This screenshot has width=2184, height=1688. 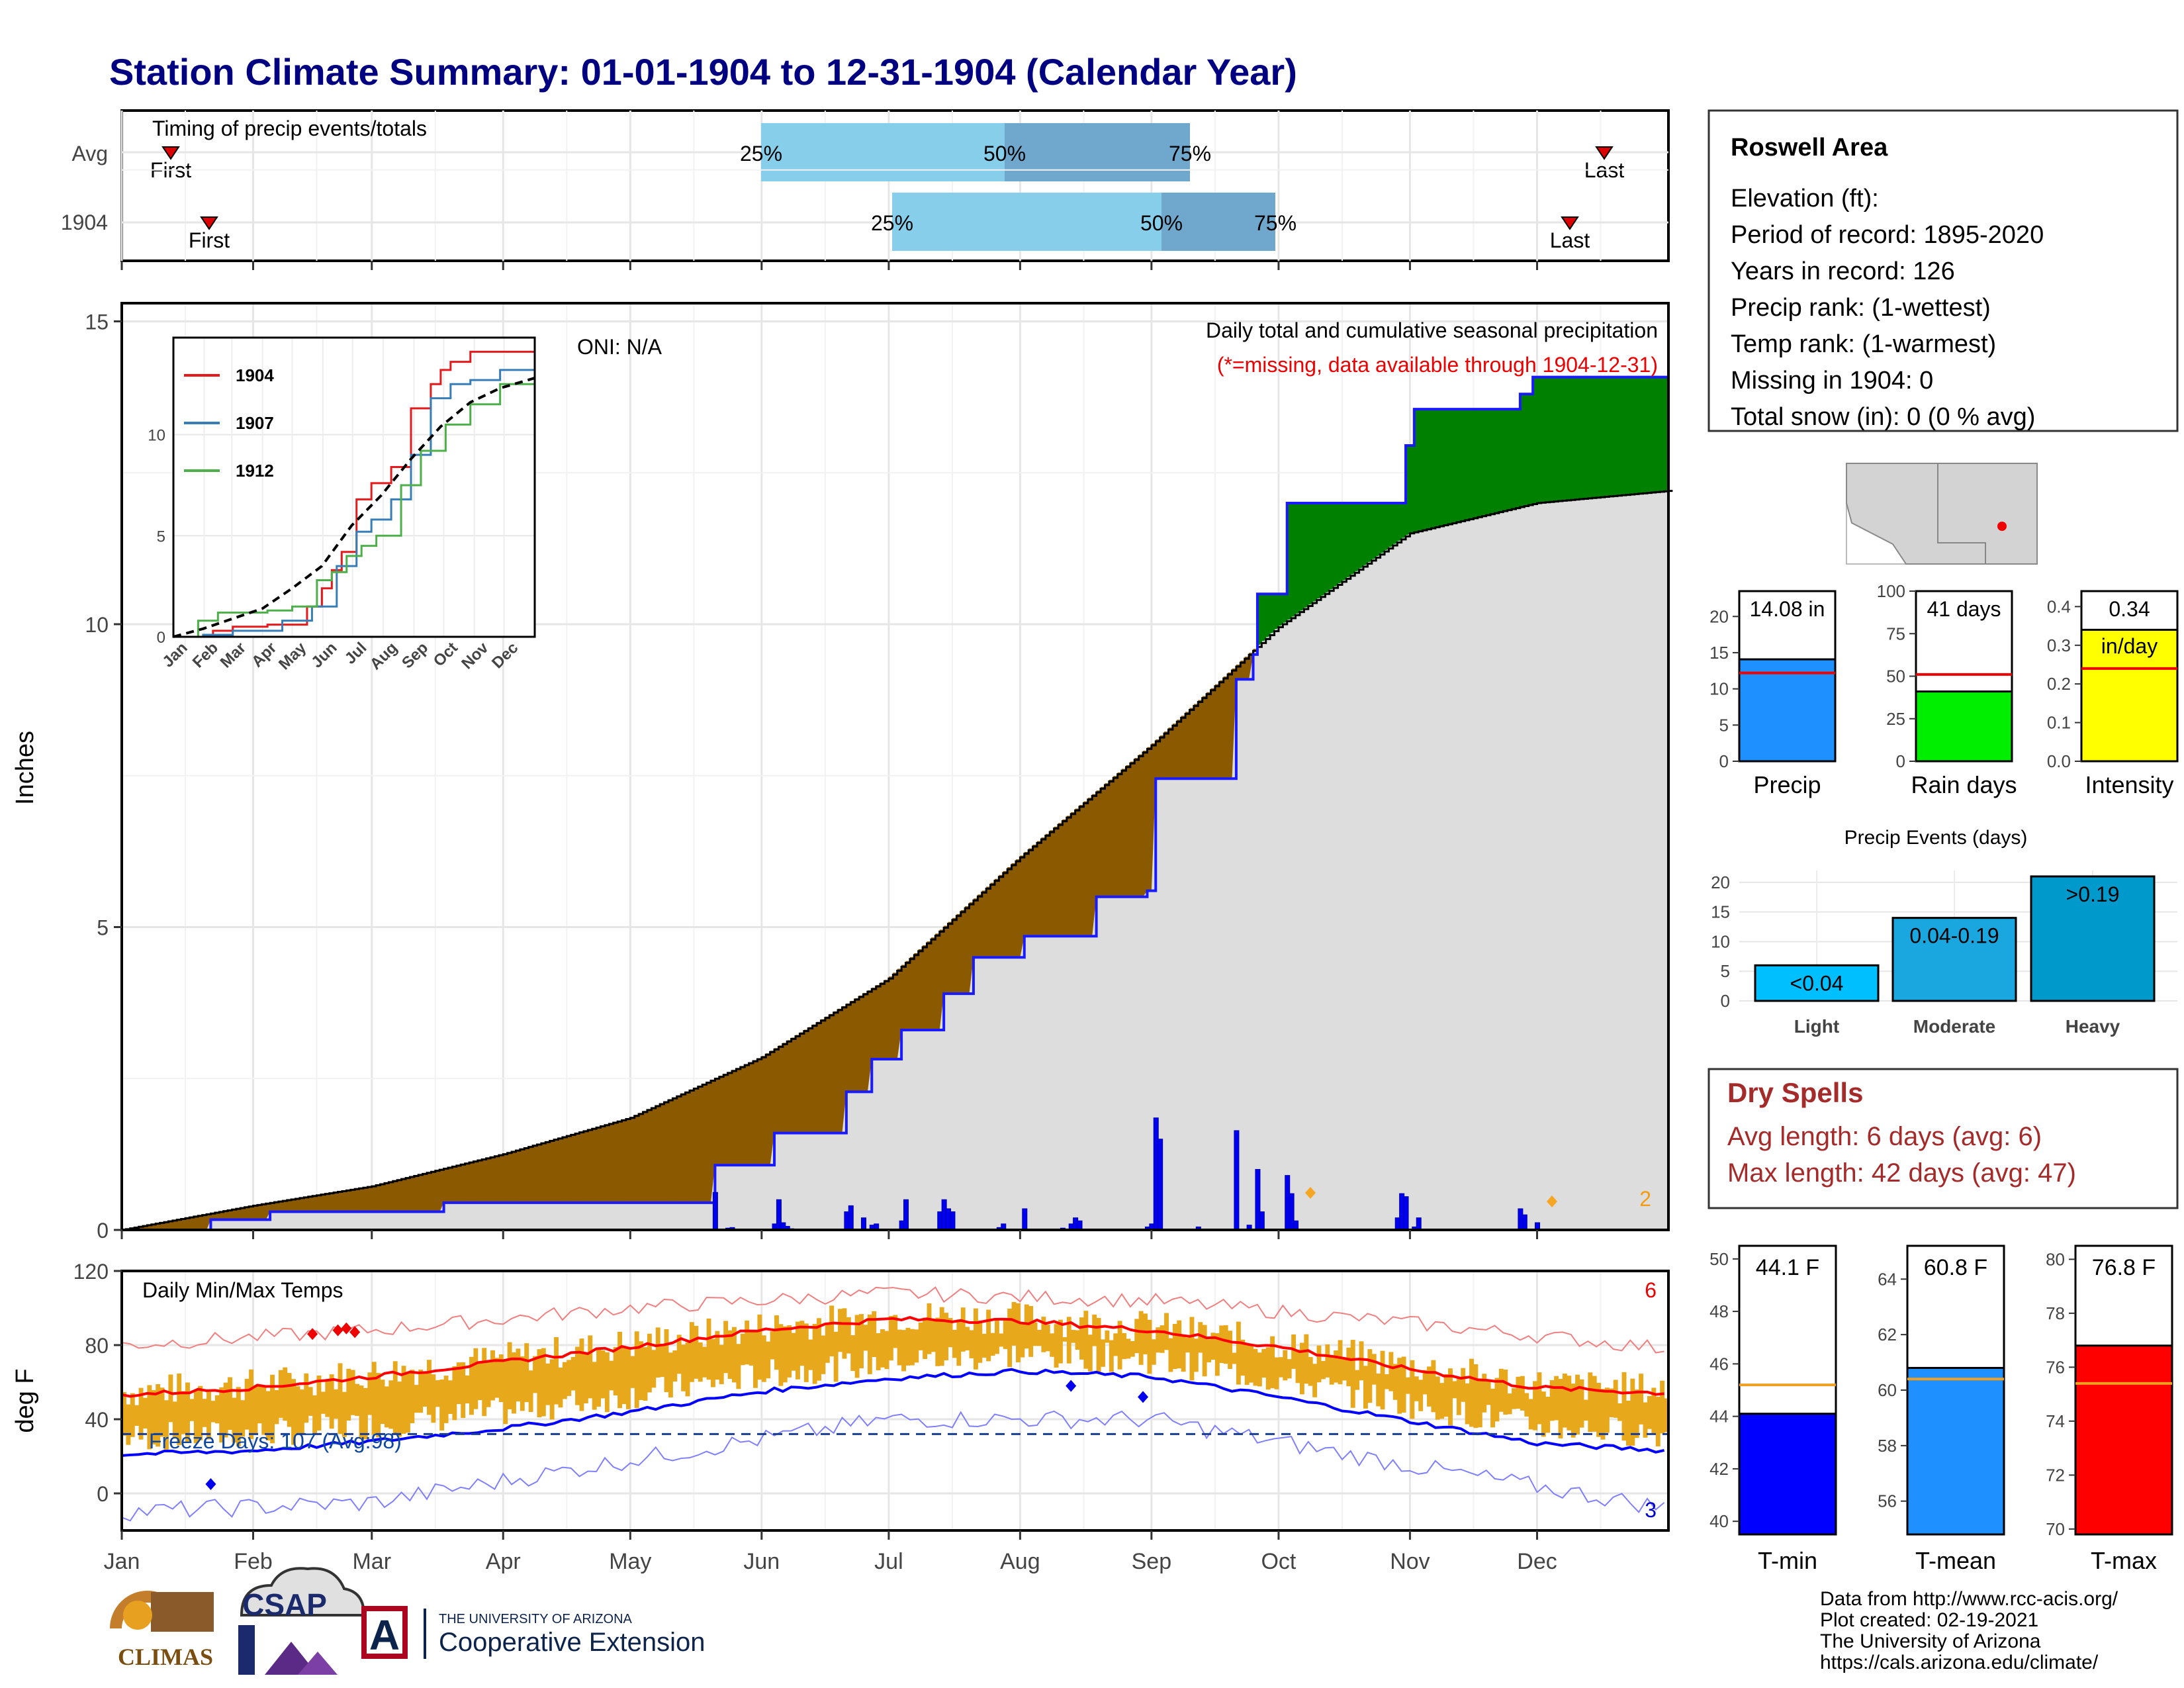 What do you see at coordinates (883, 152) in the screenshot?
I see `avg-q25-q50-bar` at bounding box center [883, 152].